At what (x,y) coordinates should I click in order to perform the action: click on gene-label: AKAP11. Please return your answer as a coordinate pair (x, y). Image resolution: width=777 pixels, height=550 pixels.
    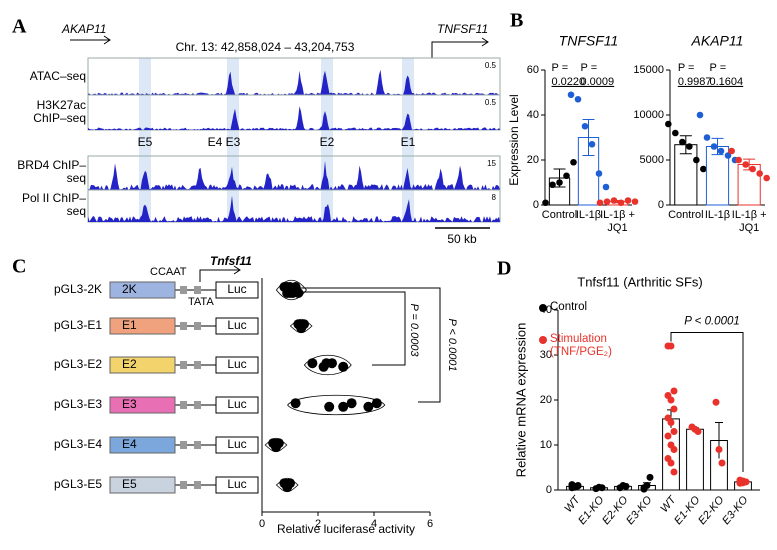
    Looking at the image, I should click on (83, 29).